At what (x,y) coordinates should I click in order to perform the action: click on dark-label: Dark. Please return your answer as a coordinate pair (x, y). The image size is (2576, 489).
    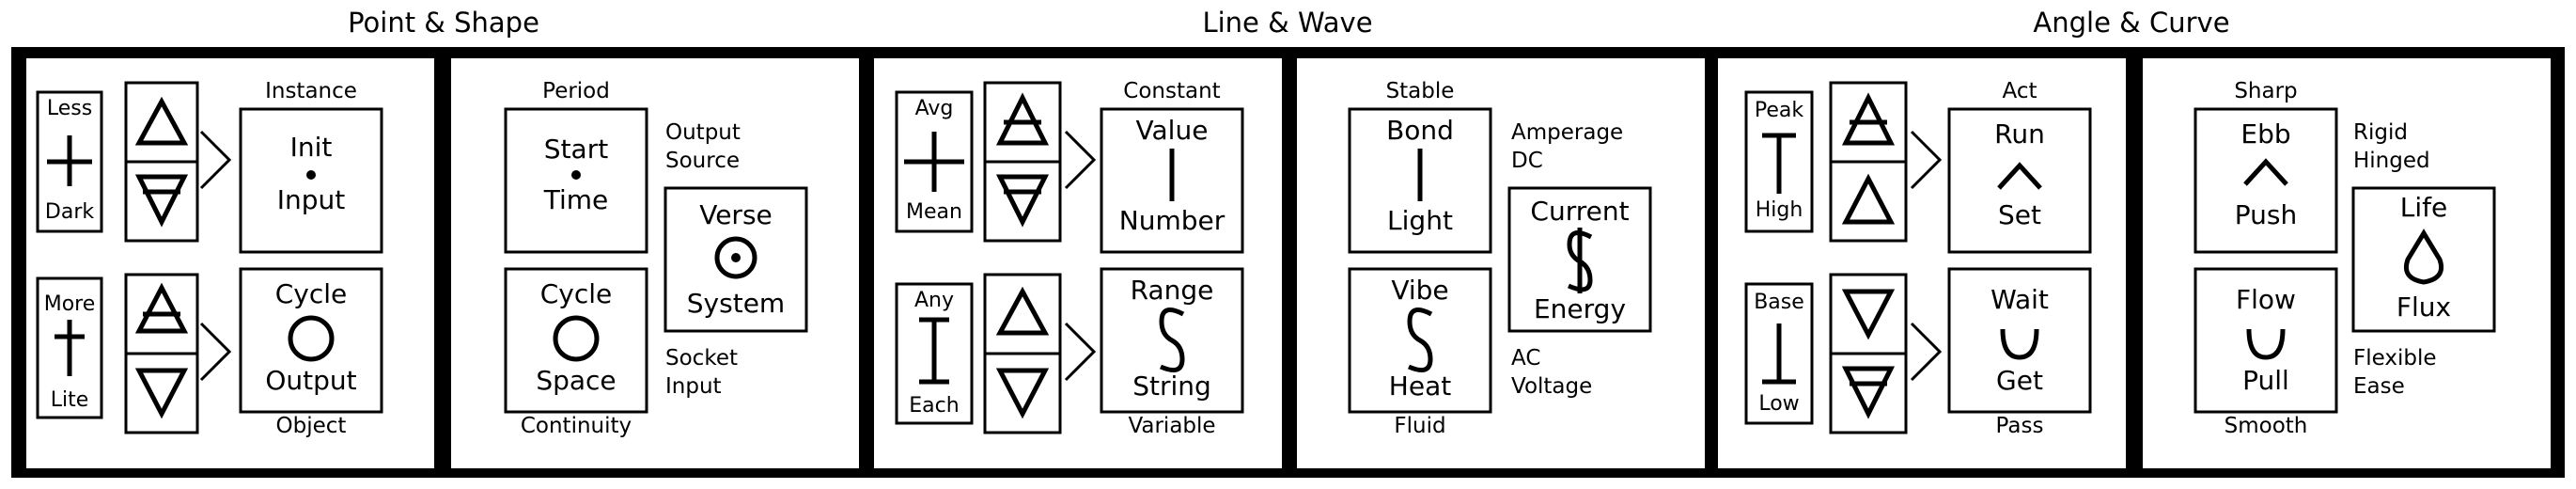
    Looking at the image, I should click on (69, 212).